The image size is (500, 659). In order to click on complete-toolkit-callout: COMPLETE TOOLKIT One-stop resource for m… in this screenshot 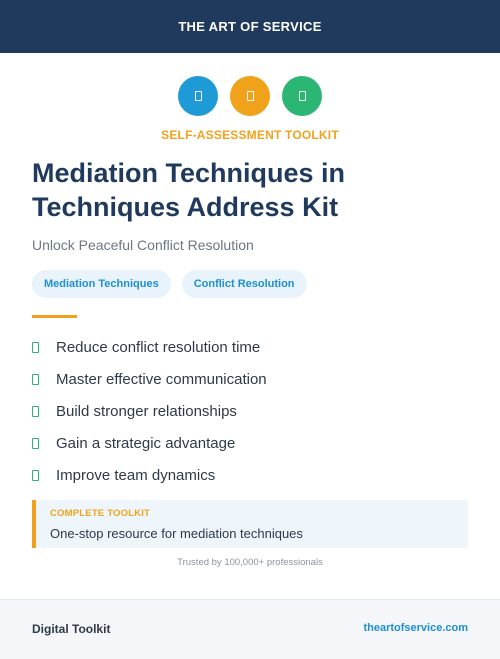, I will do `click(250, 524)`.